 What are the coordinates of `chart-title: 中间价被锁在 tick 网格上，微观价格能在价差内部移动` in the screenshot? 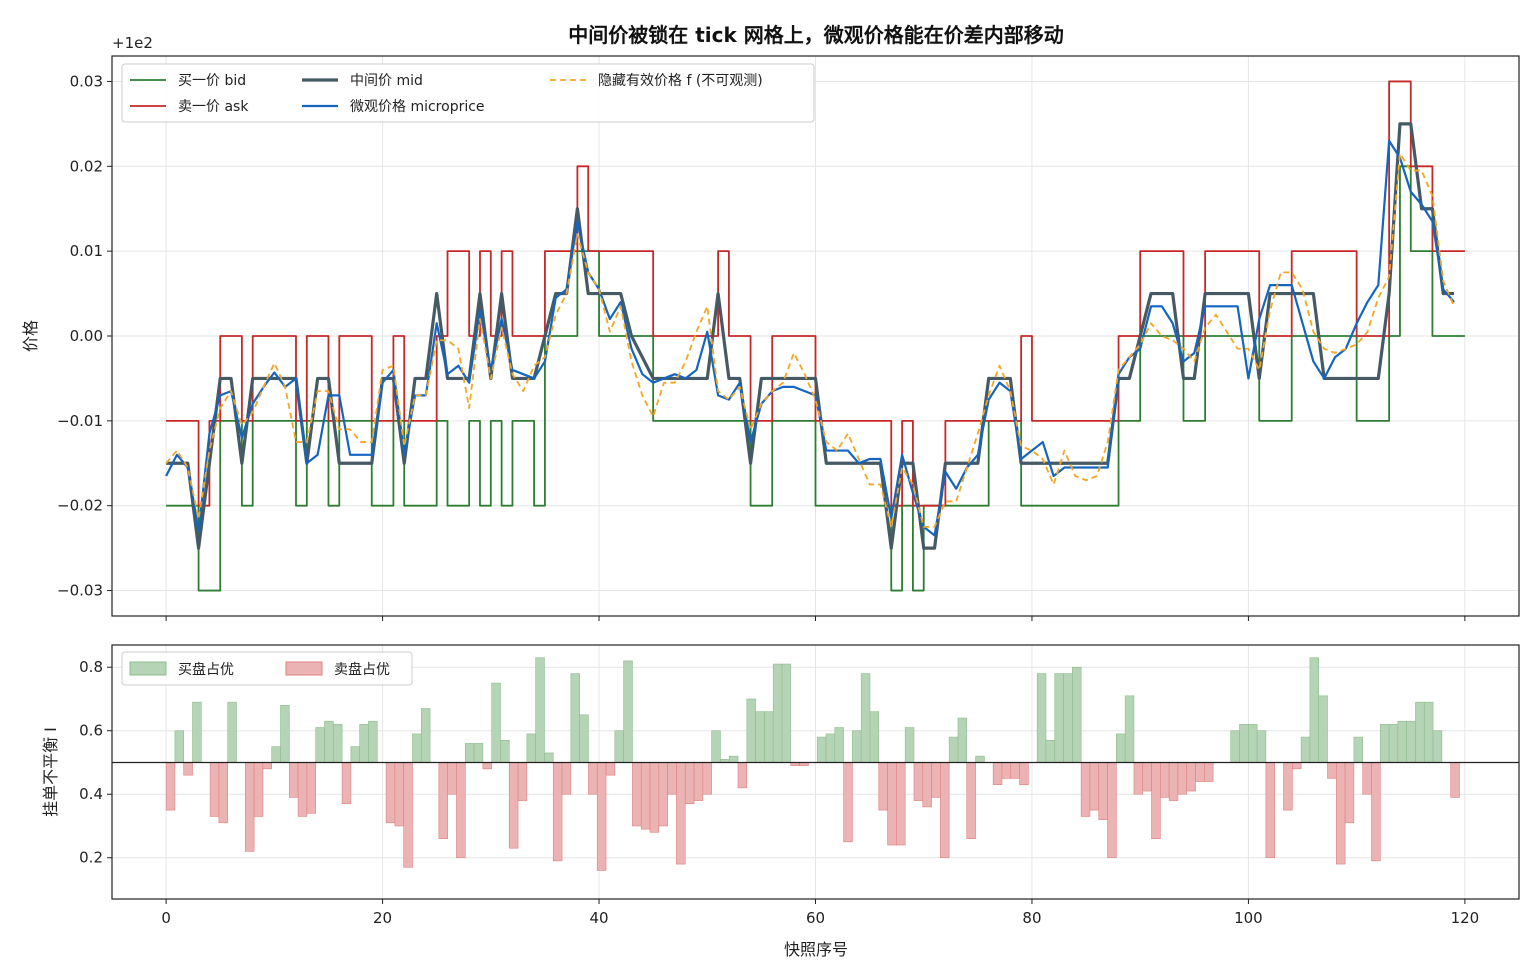 It's located at (816, 35).